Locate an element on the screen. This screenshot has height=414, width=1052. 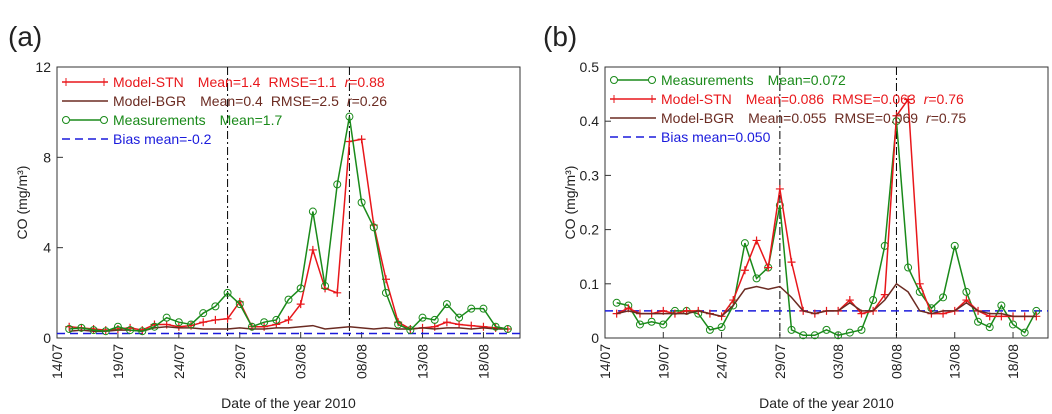
legend-entry: Model-STN Mean=1.4 RMSE=1.1 r=0.88 is located at coordinates (249, 82).